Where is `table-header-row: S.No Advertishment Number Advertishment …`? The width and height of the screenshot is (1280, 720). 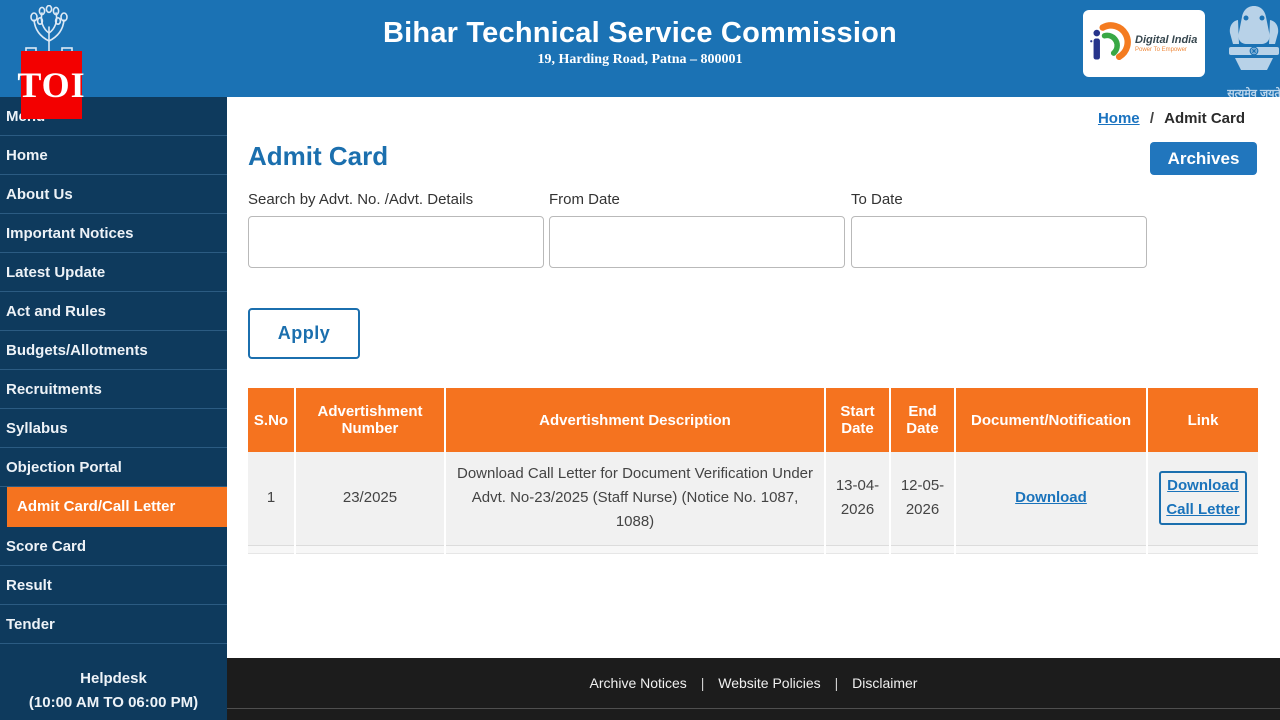
table-header-row: S.No Advertishment Number Advertishment … is located at coordinates (753, 420).